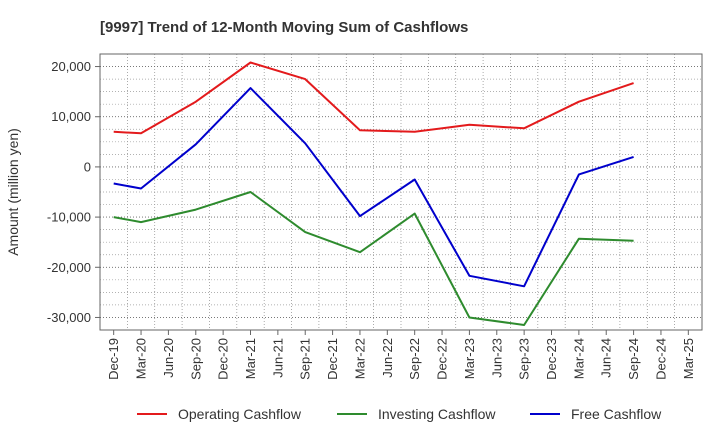 The image size is (720, 440). I want to click on x-tick-label: Mar-23, so click(469, 358).